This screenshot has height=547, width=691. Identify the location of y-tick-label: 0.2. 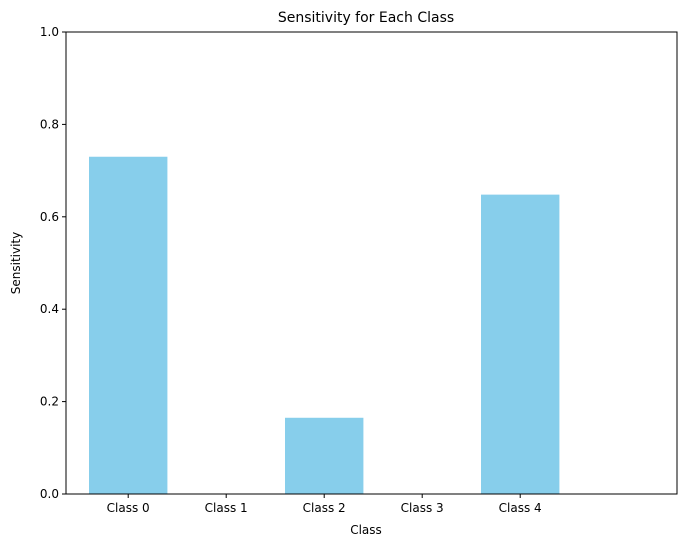
(49, 402).